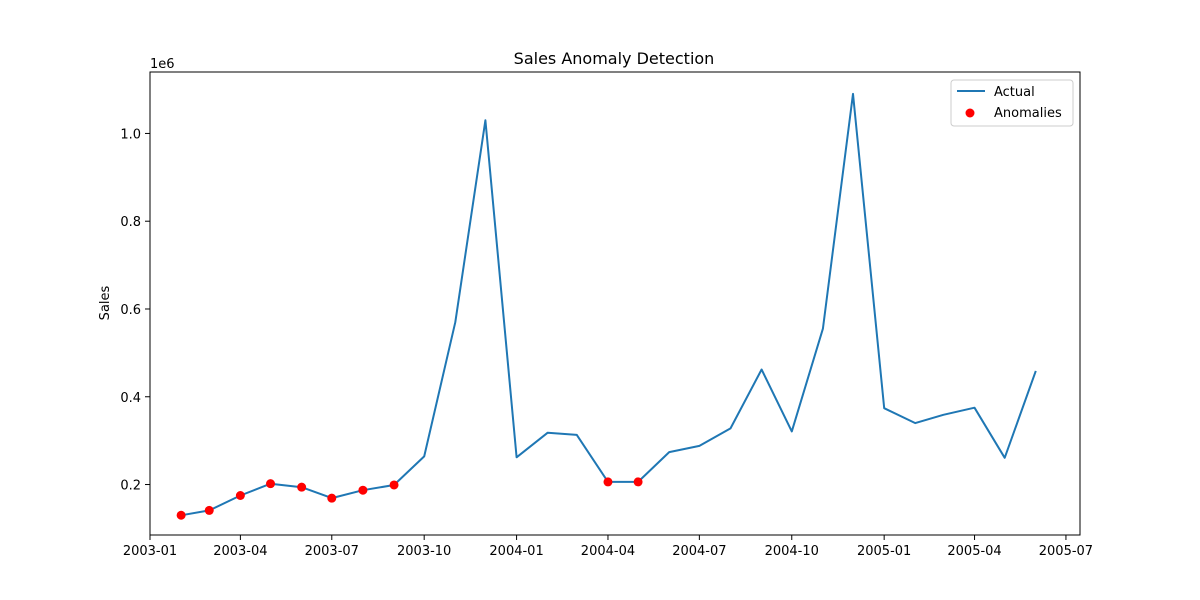 This screenshot has height=600, width=1200. Describe the element at coordinates (614, 58) in the screenshot. I see `chart-title: Sales Anomaly Detection` at that location.